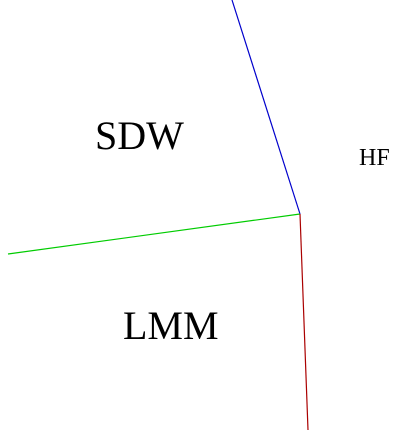 The image size is (409, 435). What do you see at coordinates (374, 158) in the screenshot?
I see `hf-region-label: HF` at bounding box center [374, 158].